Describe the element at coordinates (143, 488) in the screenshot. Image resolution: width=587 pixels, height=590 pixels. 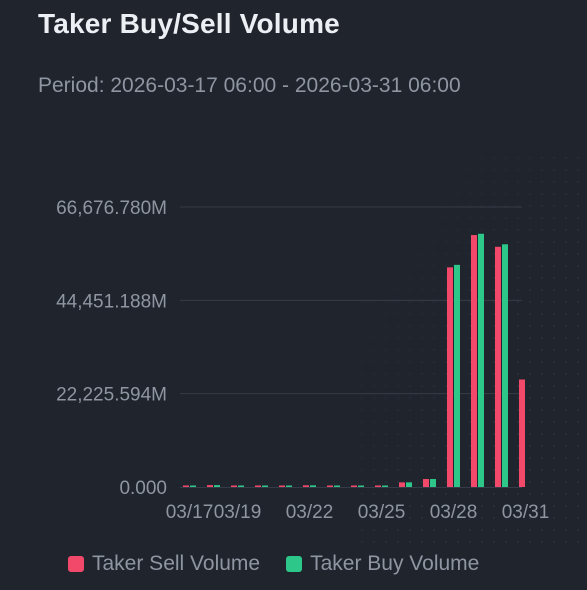
I see `y-tick-label: 0.000` at that location.